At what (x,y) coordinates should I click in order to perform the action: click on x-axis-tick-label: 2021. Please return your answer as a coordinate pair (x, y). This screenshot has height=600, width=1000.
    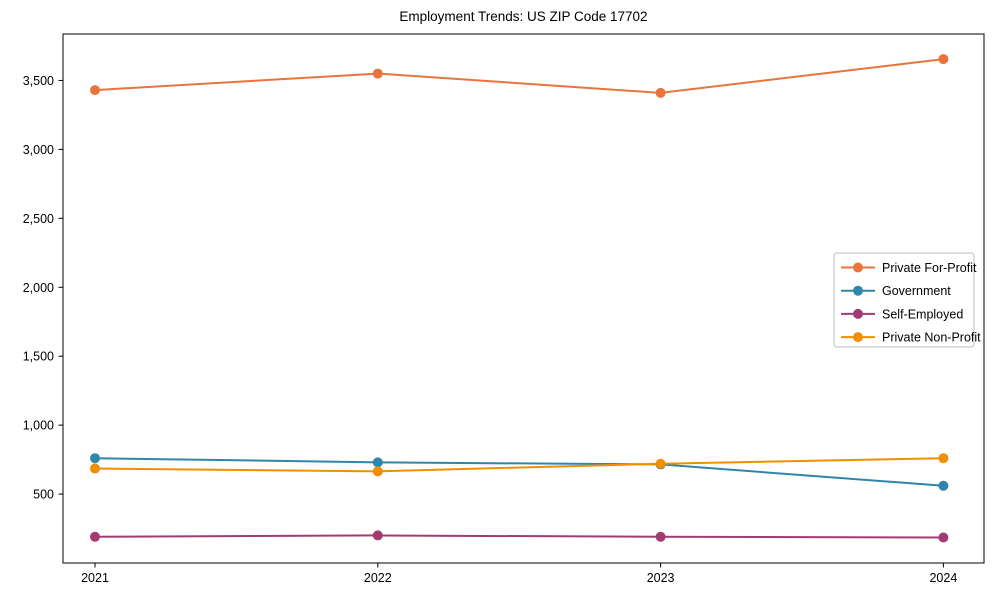
    Looking at the image, I should click on (95, 578).